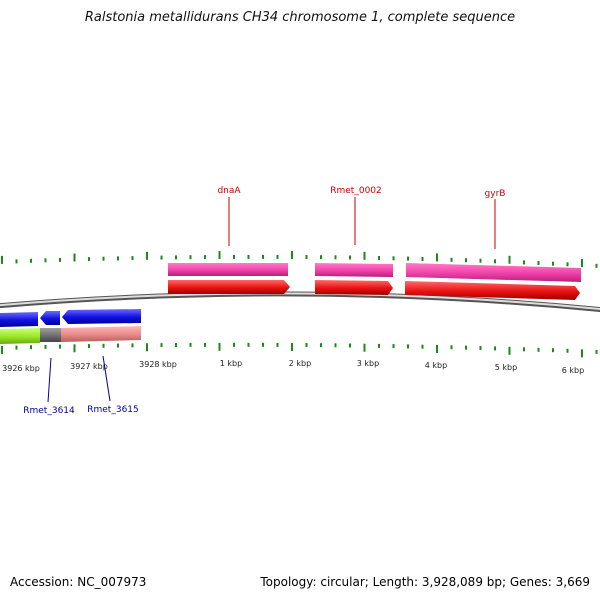 The image size is (600, 600). What do you see at coordinates (19, 319) in the screenshot?
I see `cds-left-blue-arrow` at bounding box center [19, 319].